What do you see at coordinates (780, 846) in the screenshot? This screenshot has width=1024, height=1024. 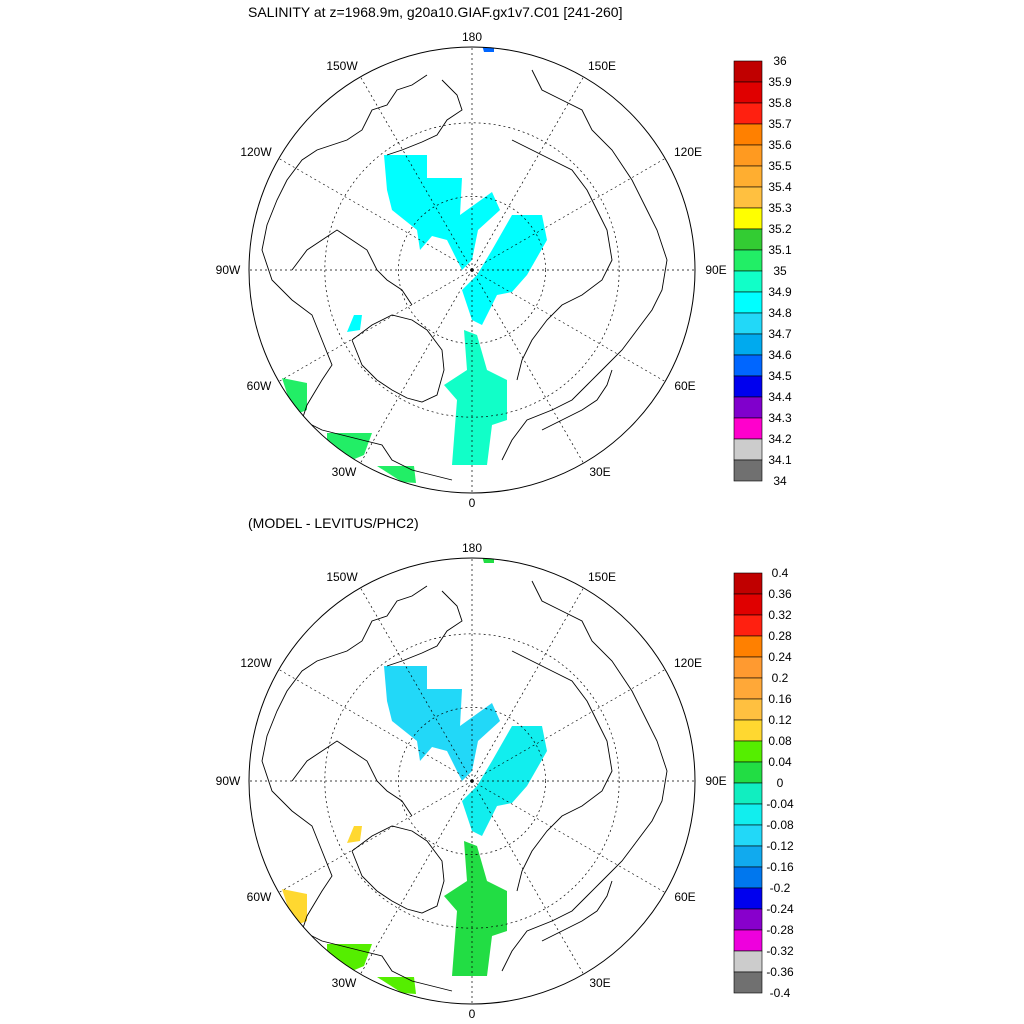 I see `colorbar-label: -0.12` at bounding box center [780, 846].